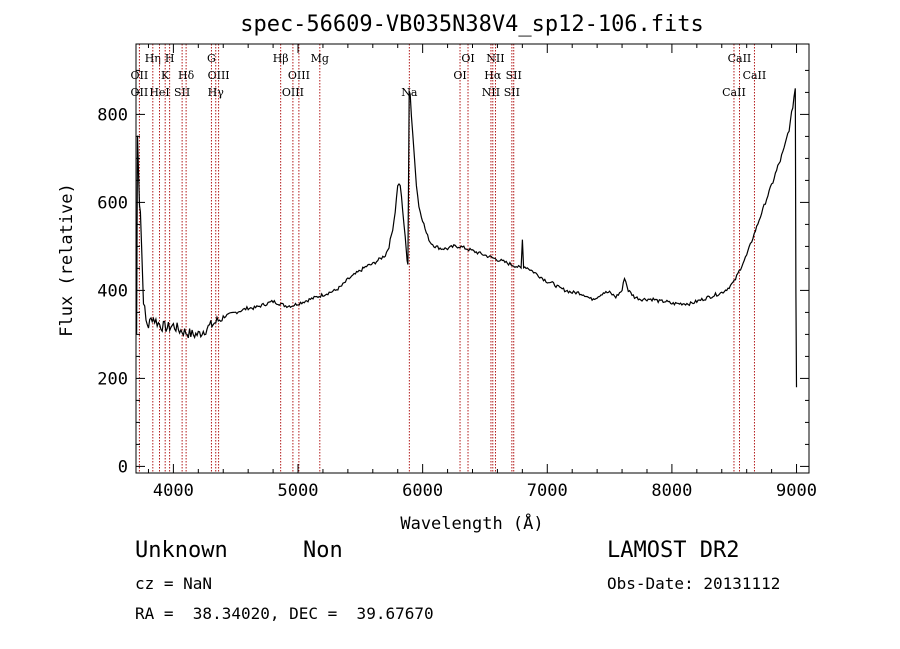 The height and width of the screenshot is (649, 900). I want to click on observation-date: Obs-Date: 20131112, so click(694, 583).